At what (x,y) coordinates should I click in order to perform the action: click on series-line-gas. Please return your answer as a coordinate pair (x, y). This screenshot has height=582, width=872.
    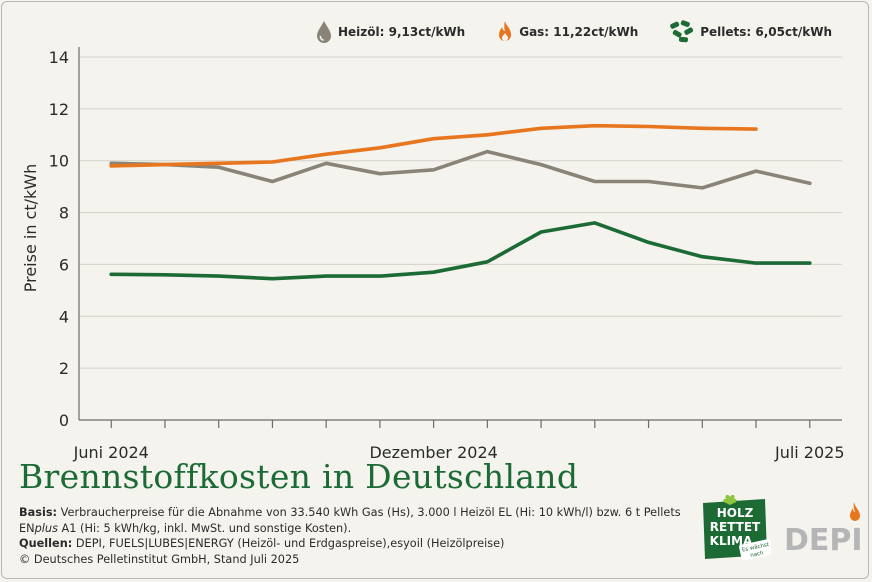
    Looking at the image, I should click on (433, 145).